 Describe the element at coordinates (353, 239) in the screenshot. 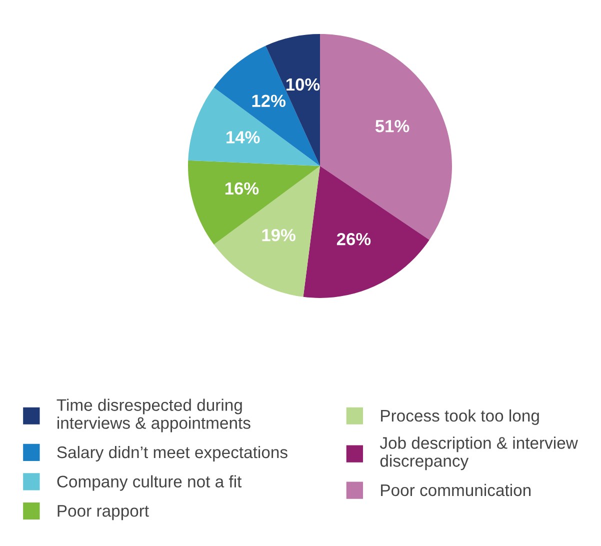

I see `data-label: 26%` at that location.